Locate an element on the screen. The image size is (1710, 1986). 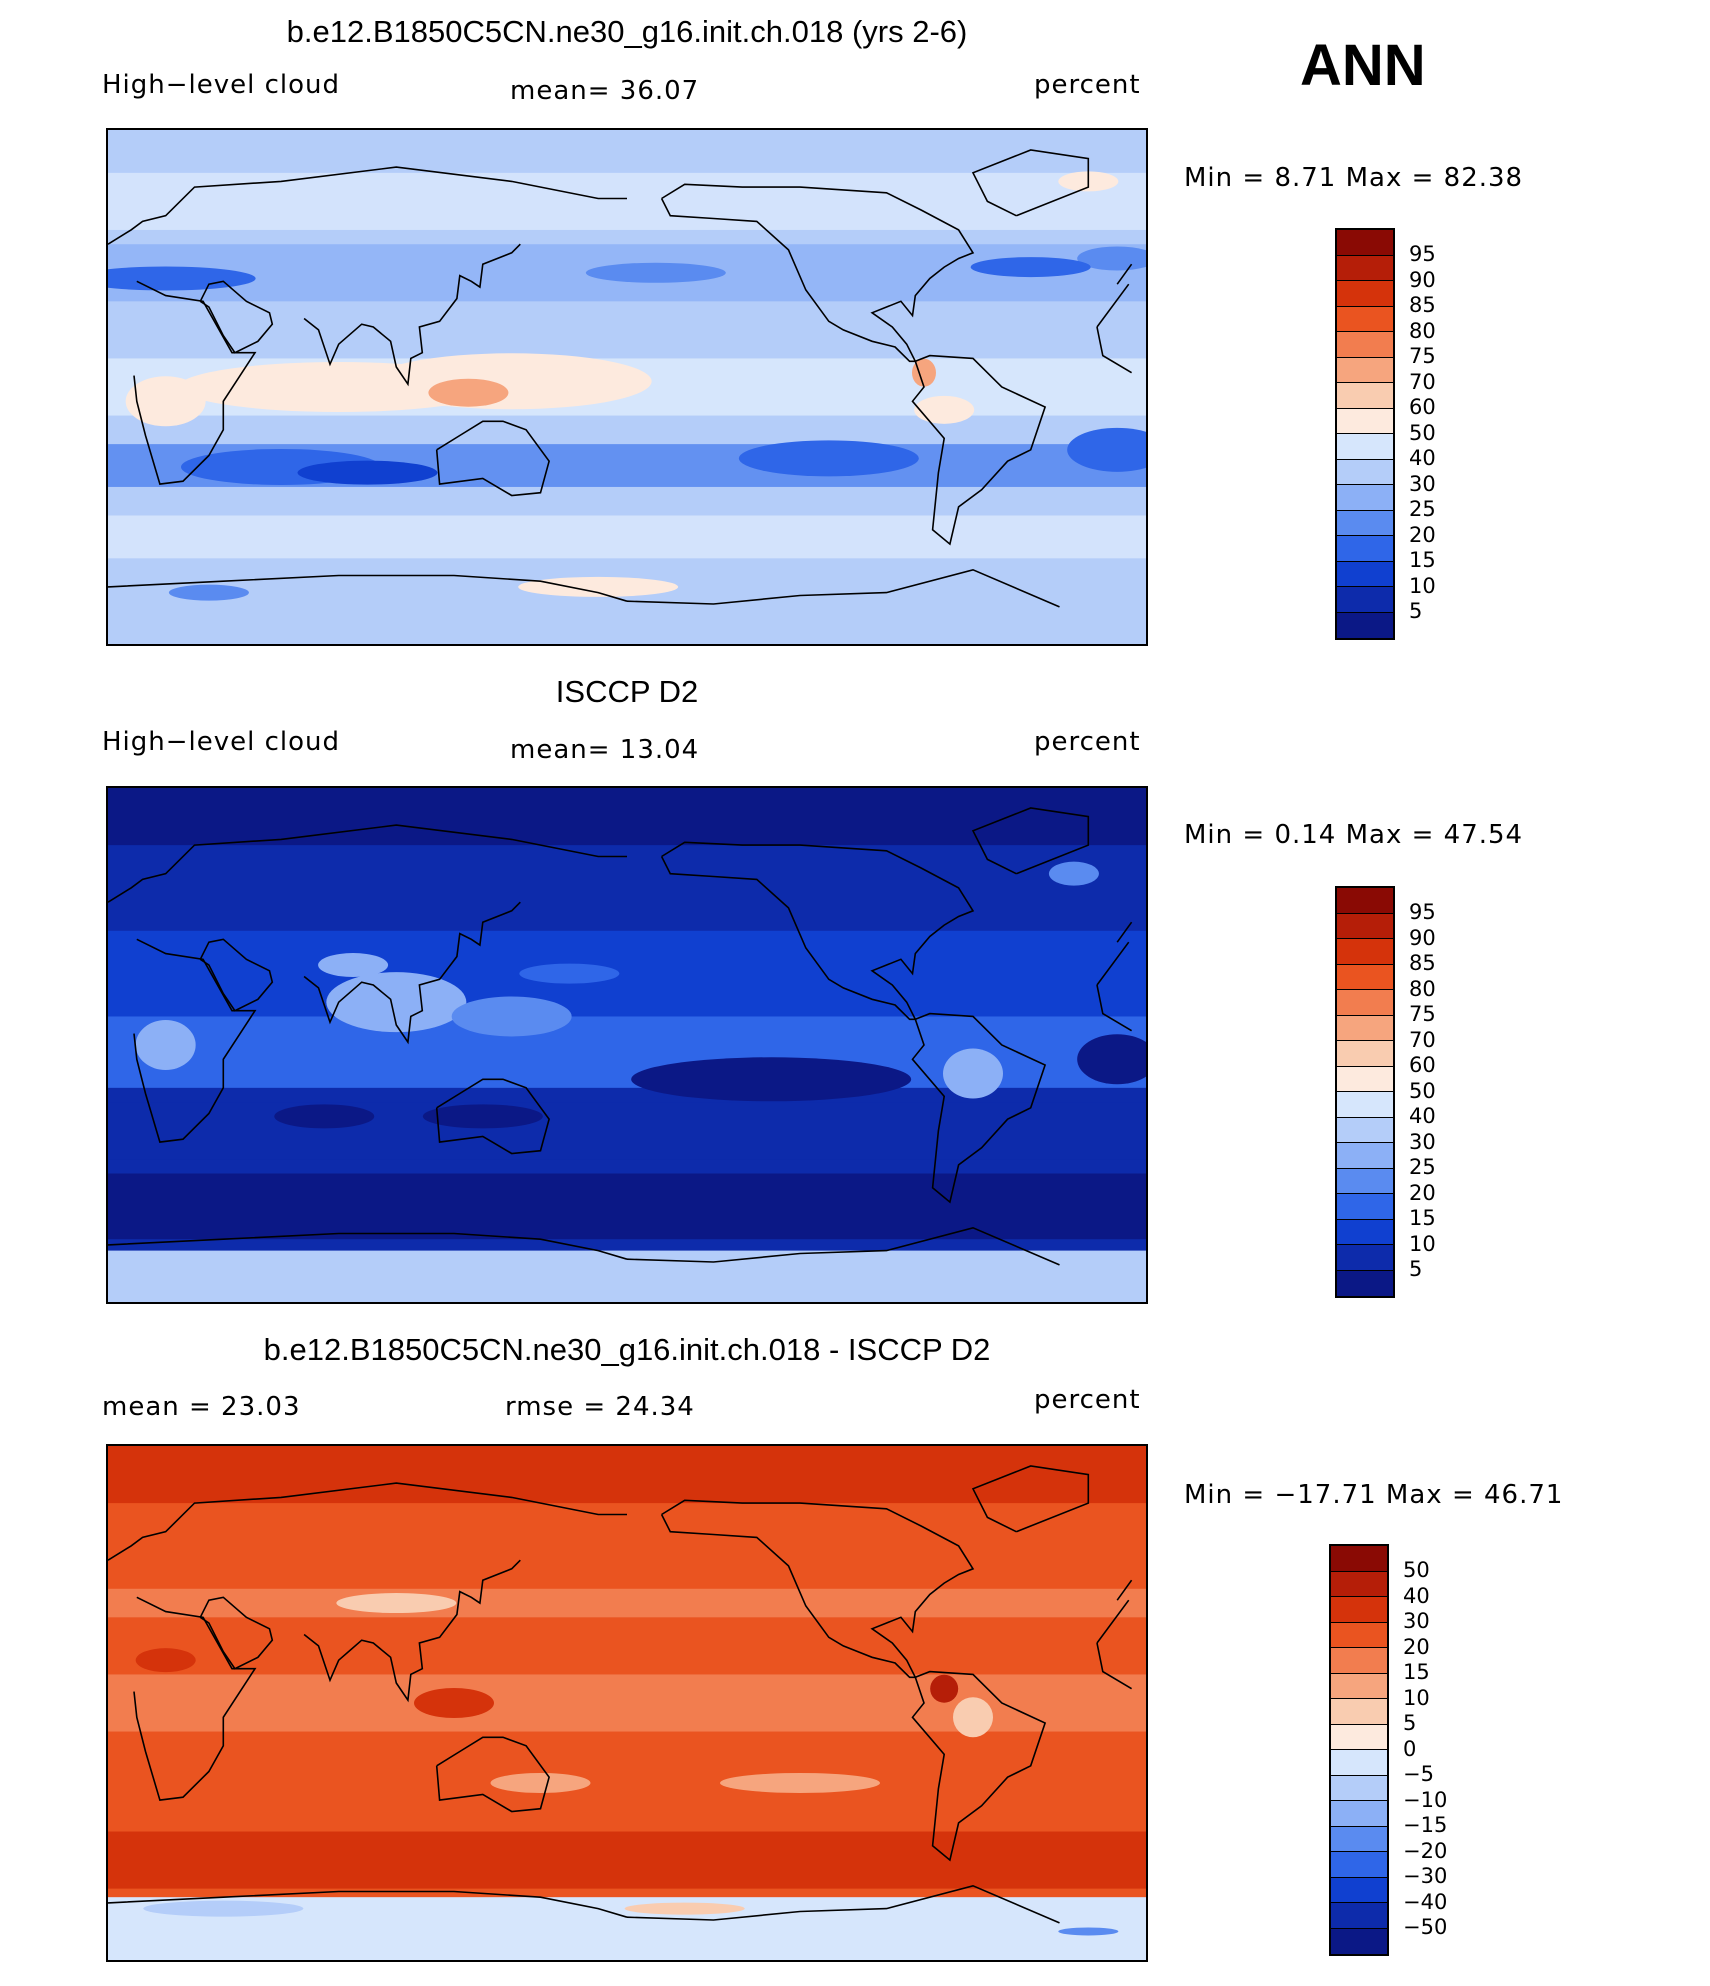
panel2-variable-label: High−level cloud is located at coordinates (221, 742).